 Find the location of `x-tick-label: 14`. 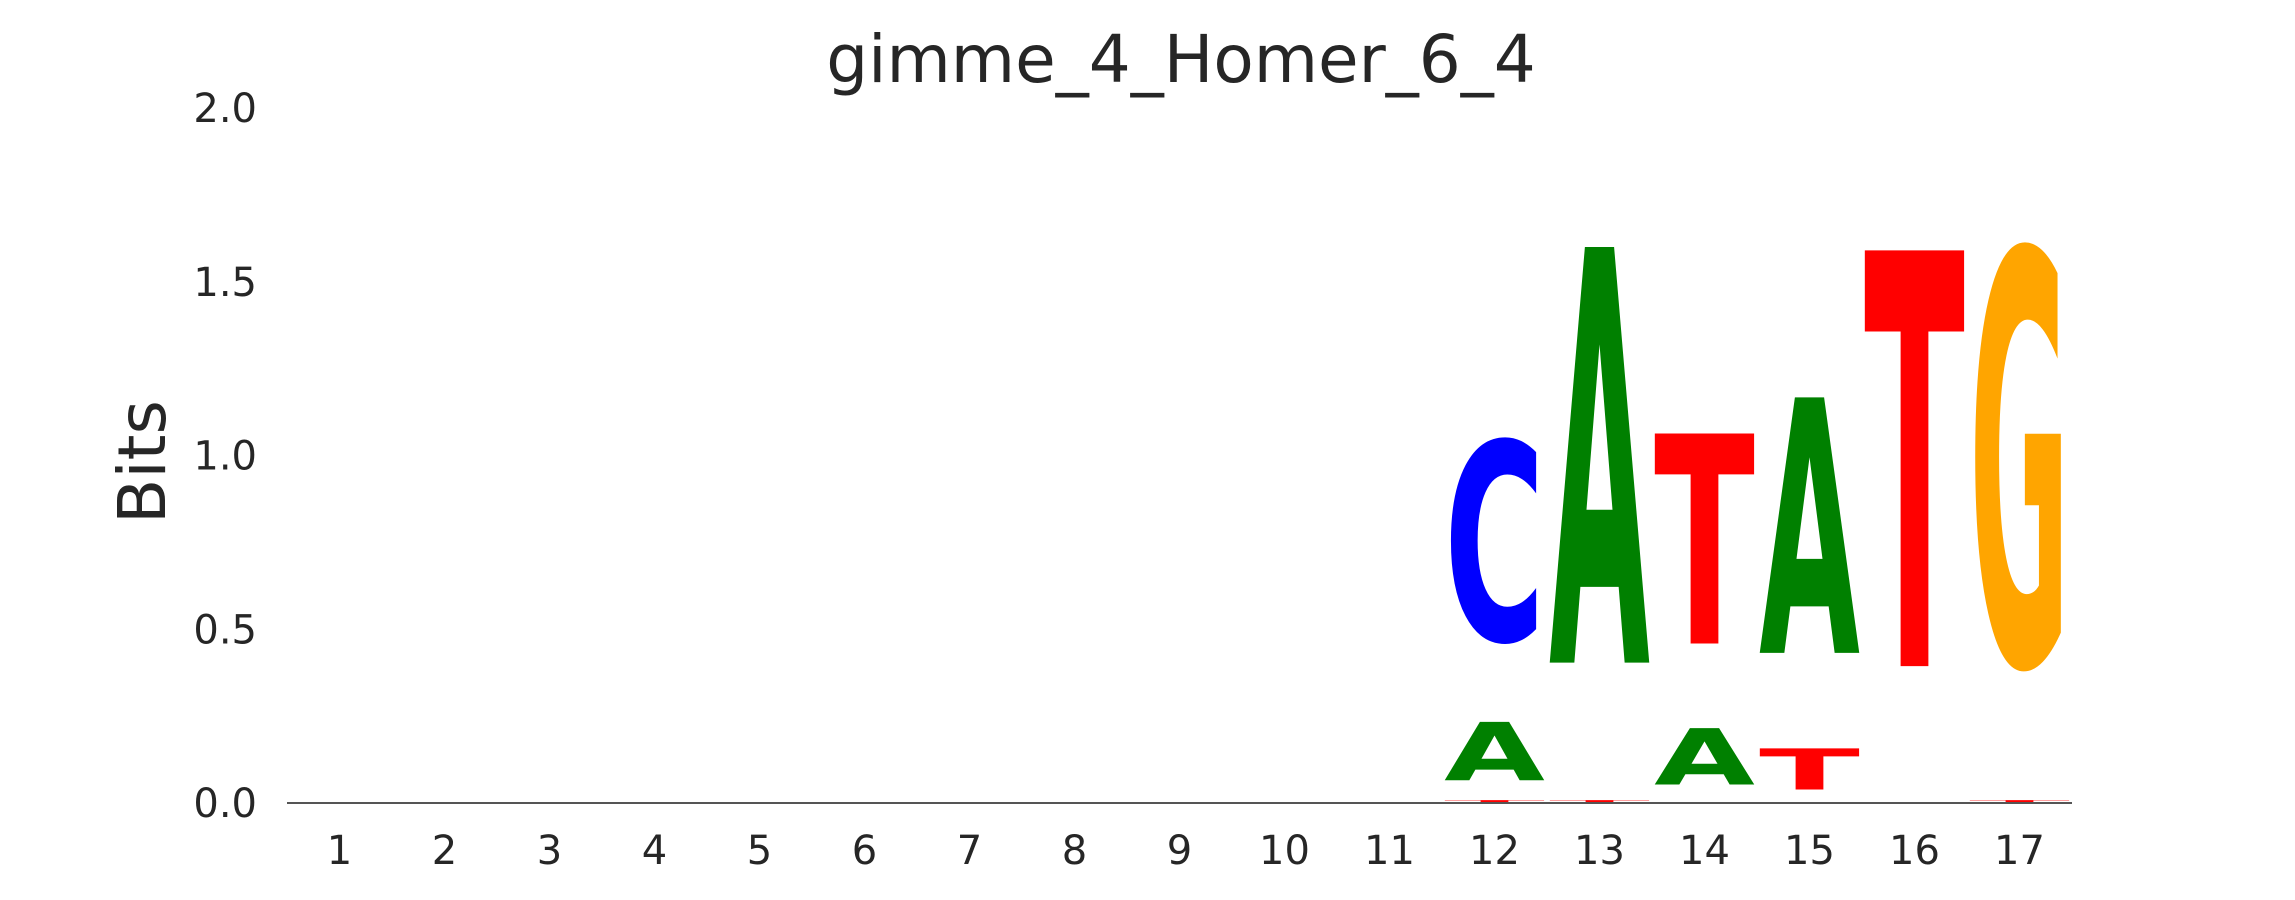

x-tick-label: 14 is located at coordinates (1704, 851).